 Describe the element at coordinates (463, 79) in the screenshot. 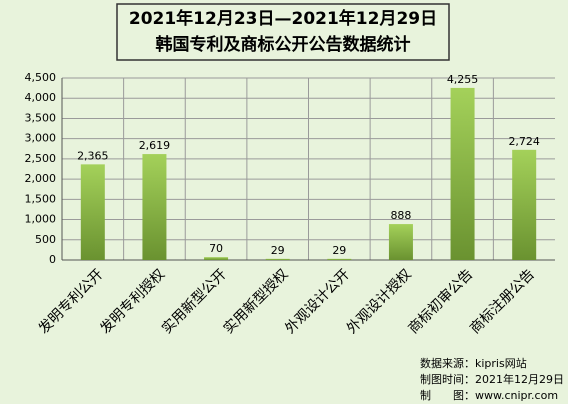

I see `data-label: 4,255` at that location.